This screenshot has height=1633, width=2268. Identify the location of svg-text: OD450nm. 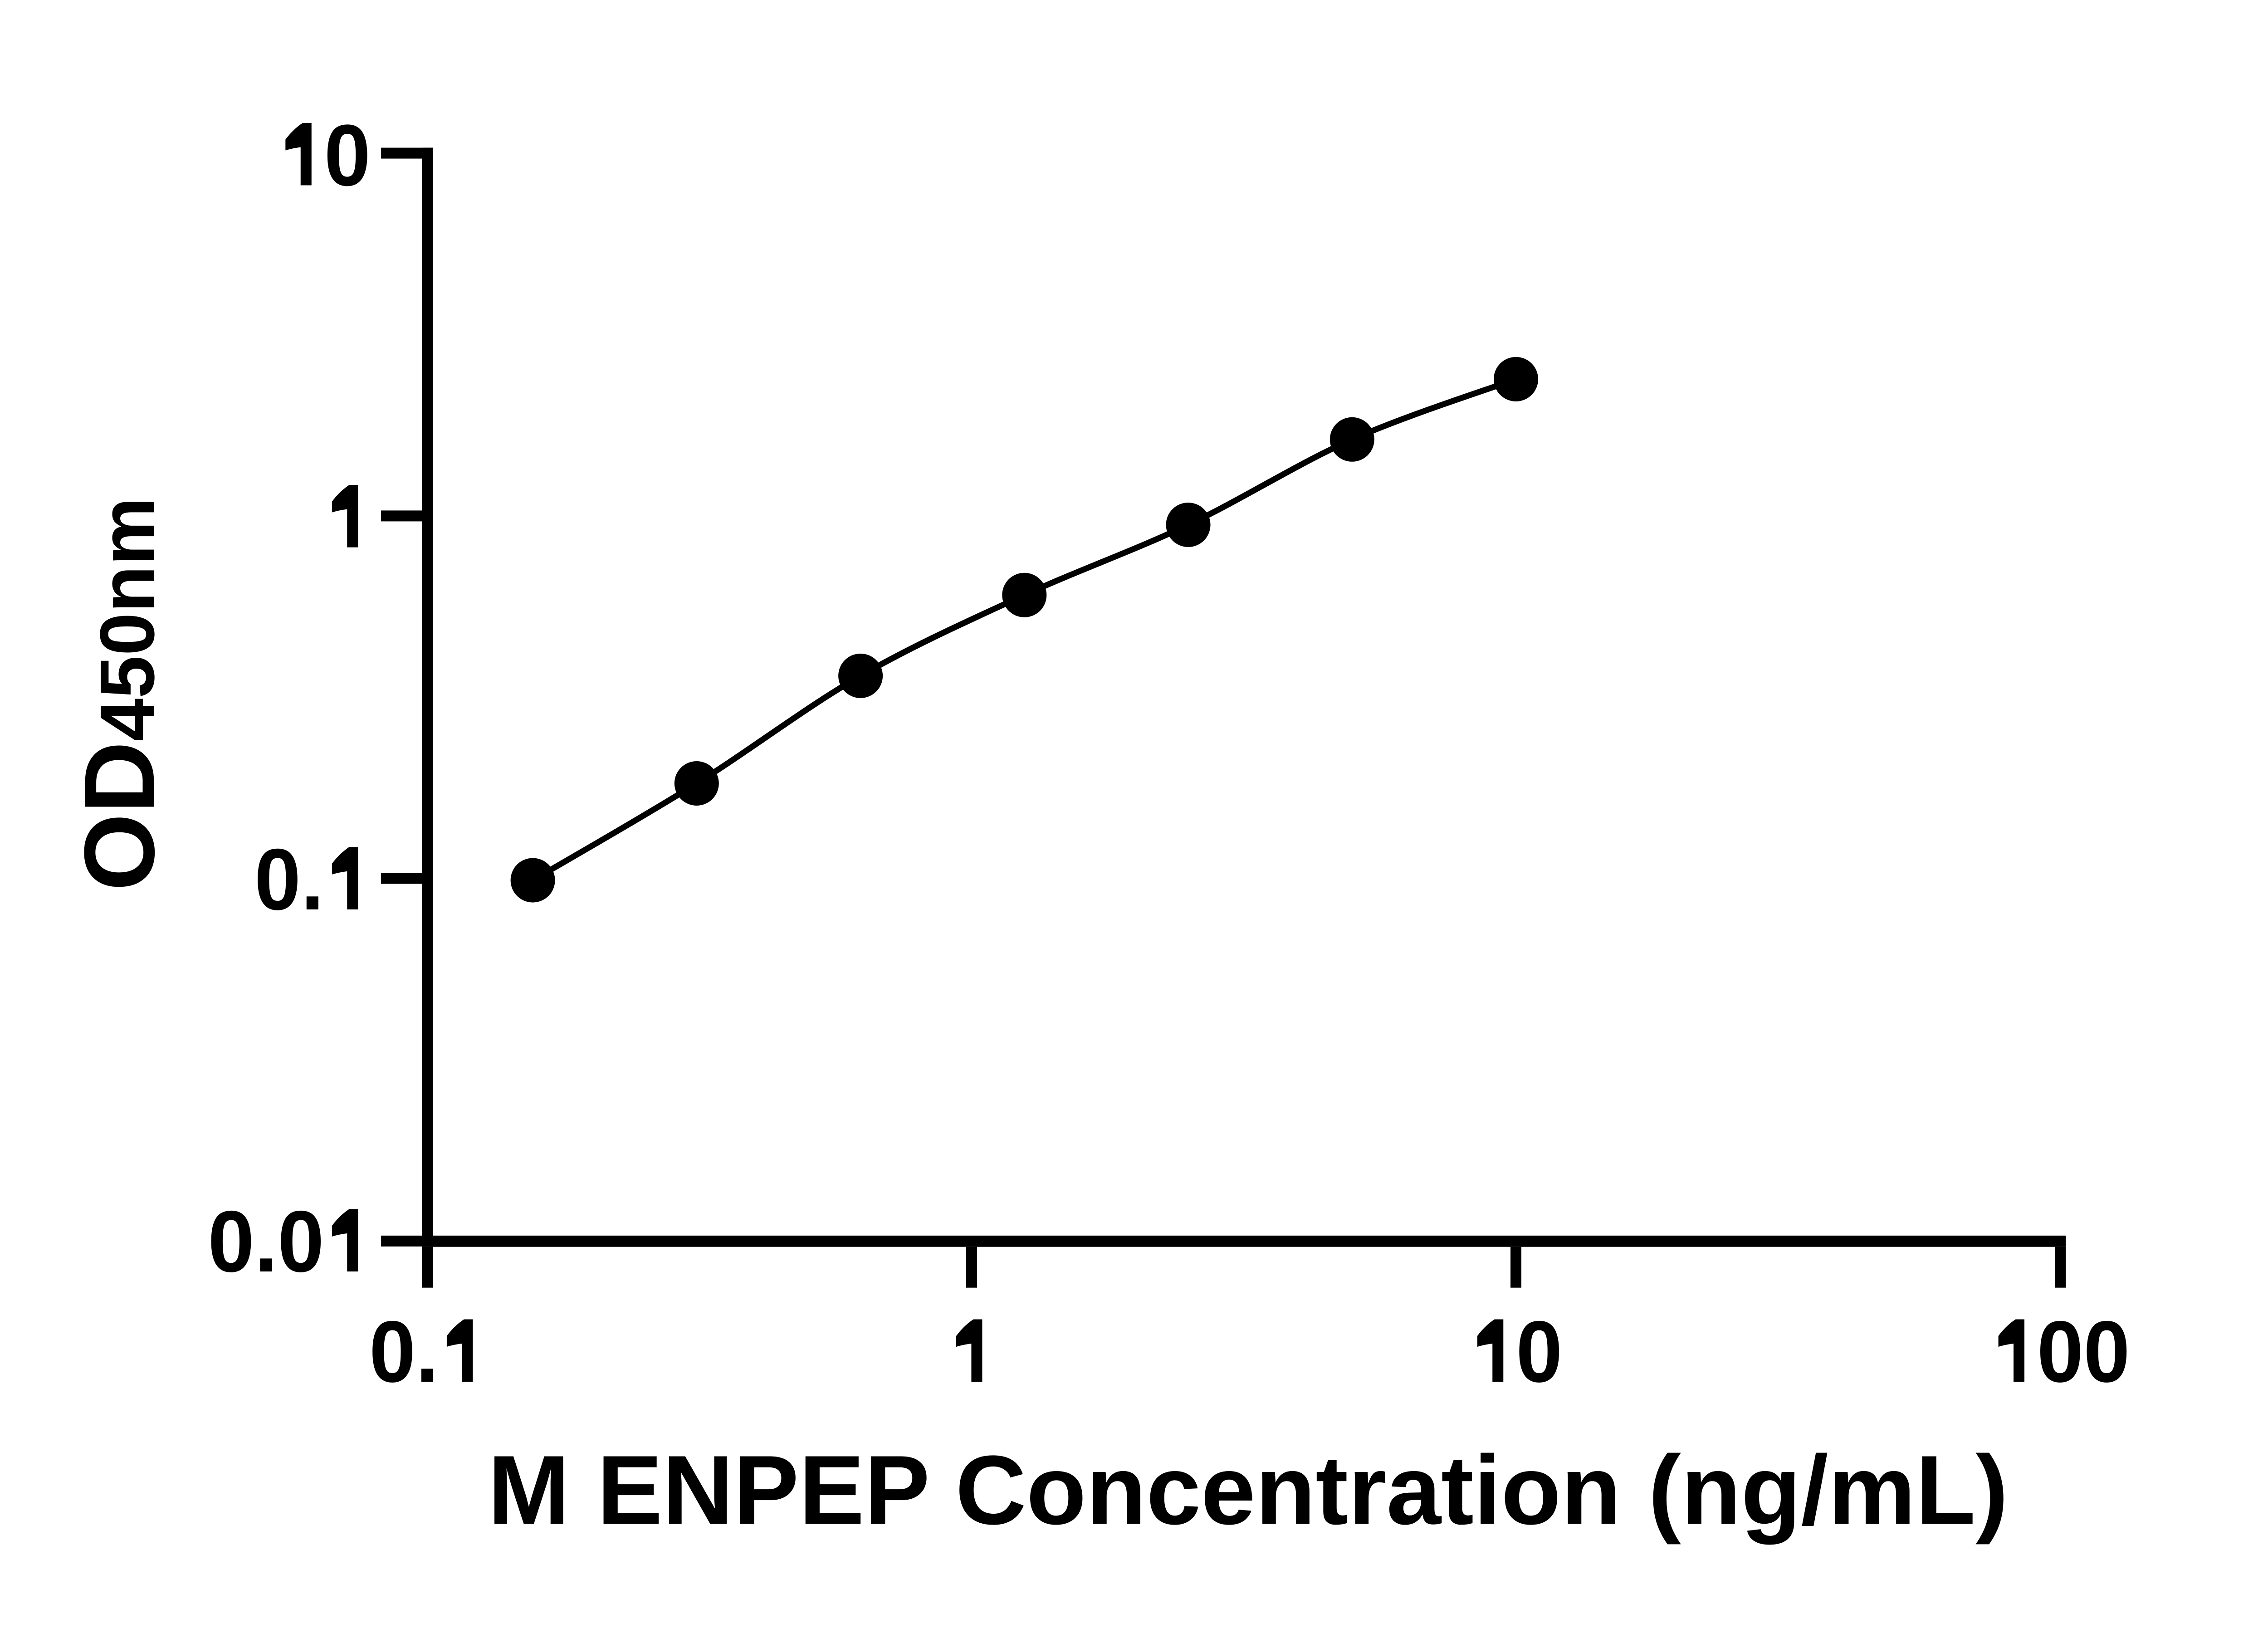
(119, 694).